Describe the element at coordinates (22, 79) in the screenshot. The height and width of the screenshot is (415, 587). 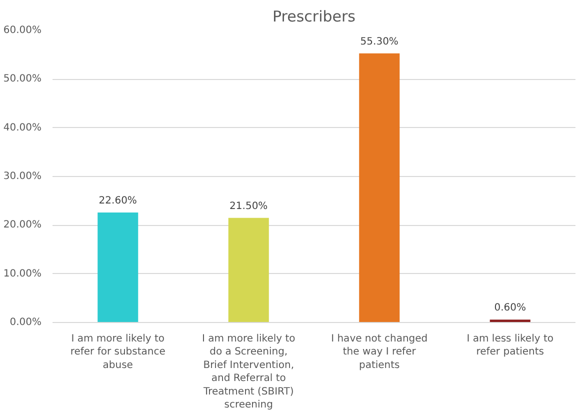
I see `y-tick-label: 50.00%` at that location.